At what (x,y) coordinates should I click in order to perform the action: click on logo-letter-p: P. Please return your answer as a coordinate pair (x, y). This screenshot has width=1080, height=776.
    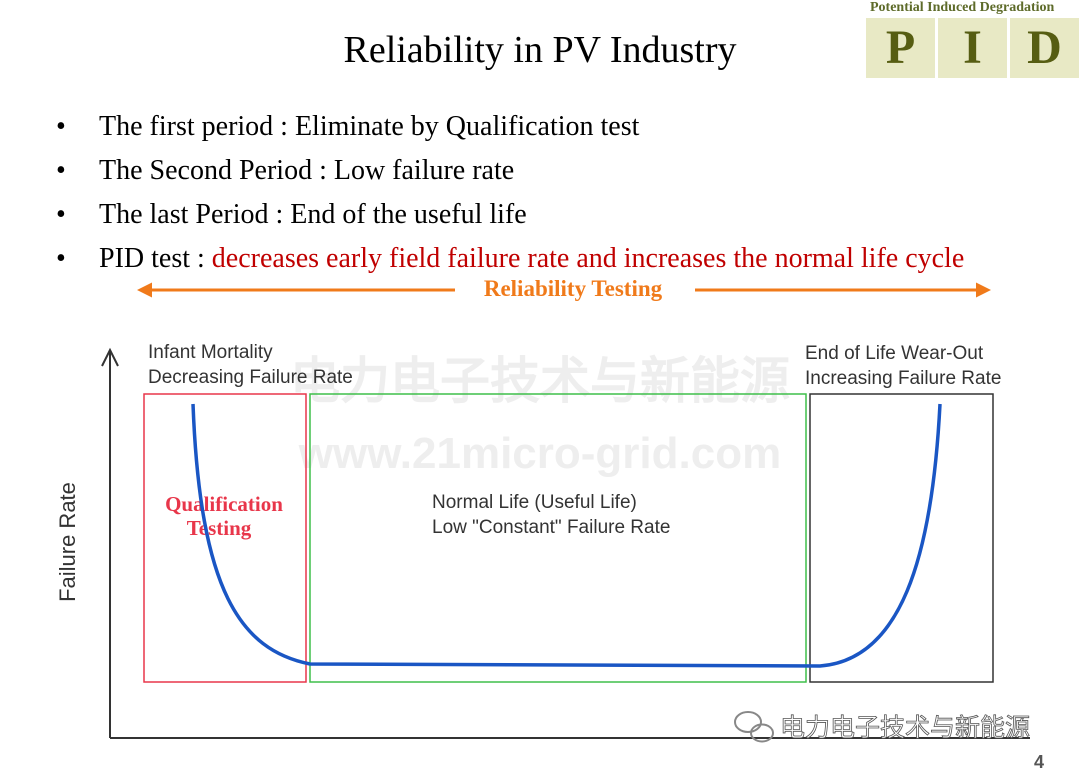
    Looking at the image, I should click on (900, 48).